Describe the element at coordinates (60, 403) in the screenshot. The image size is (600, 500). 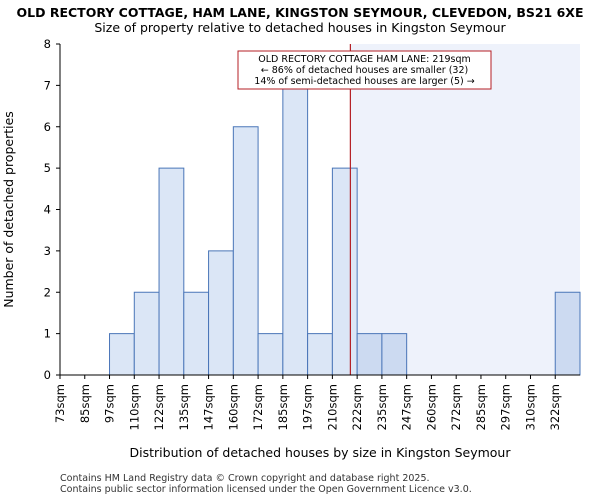
I see `x-tick-label: 73sqm` at that location.